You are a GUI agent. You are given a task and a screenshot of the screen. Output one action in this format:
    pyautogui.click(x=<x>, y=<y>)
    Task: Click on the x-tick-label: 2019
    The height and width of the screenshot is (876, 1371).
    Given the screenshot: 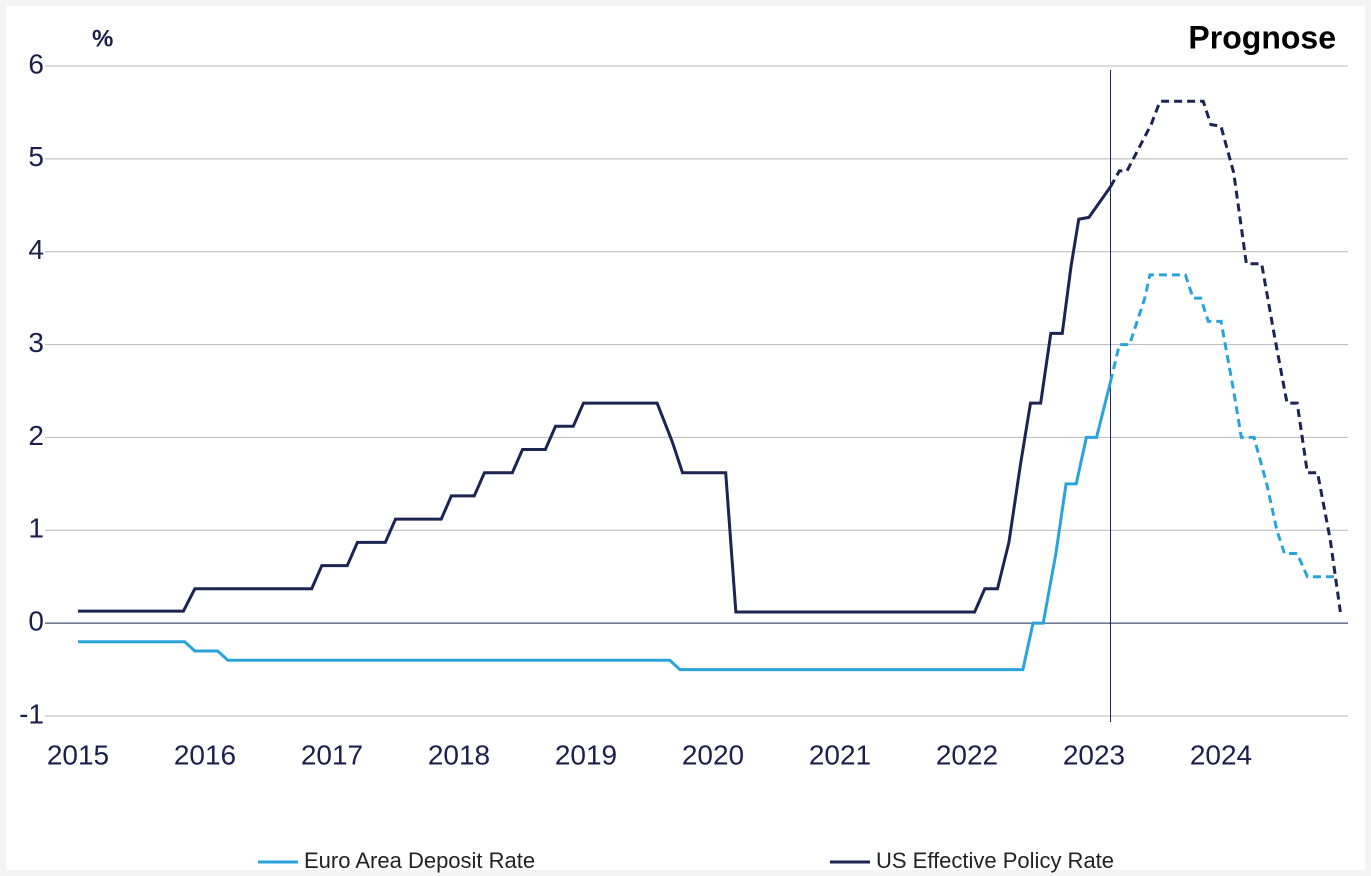 What is the action you would take?
    pyautogui.click(x=586, y=754)
    